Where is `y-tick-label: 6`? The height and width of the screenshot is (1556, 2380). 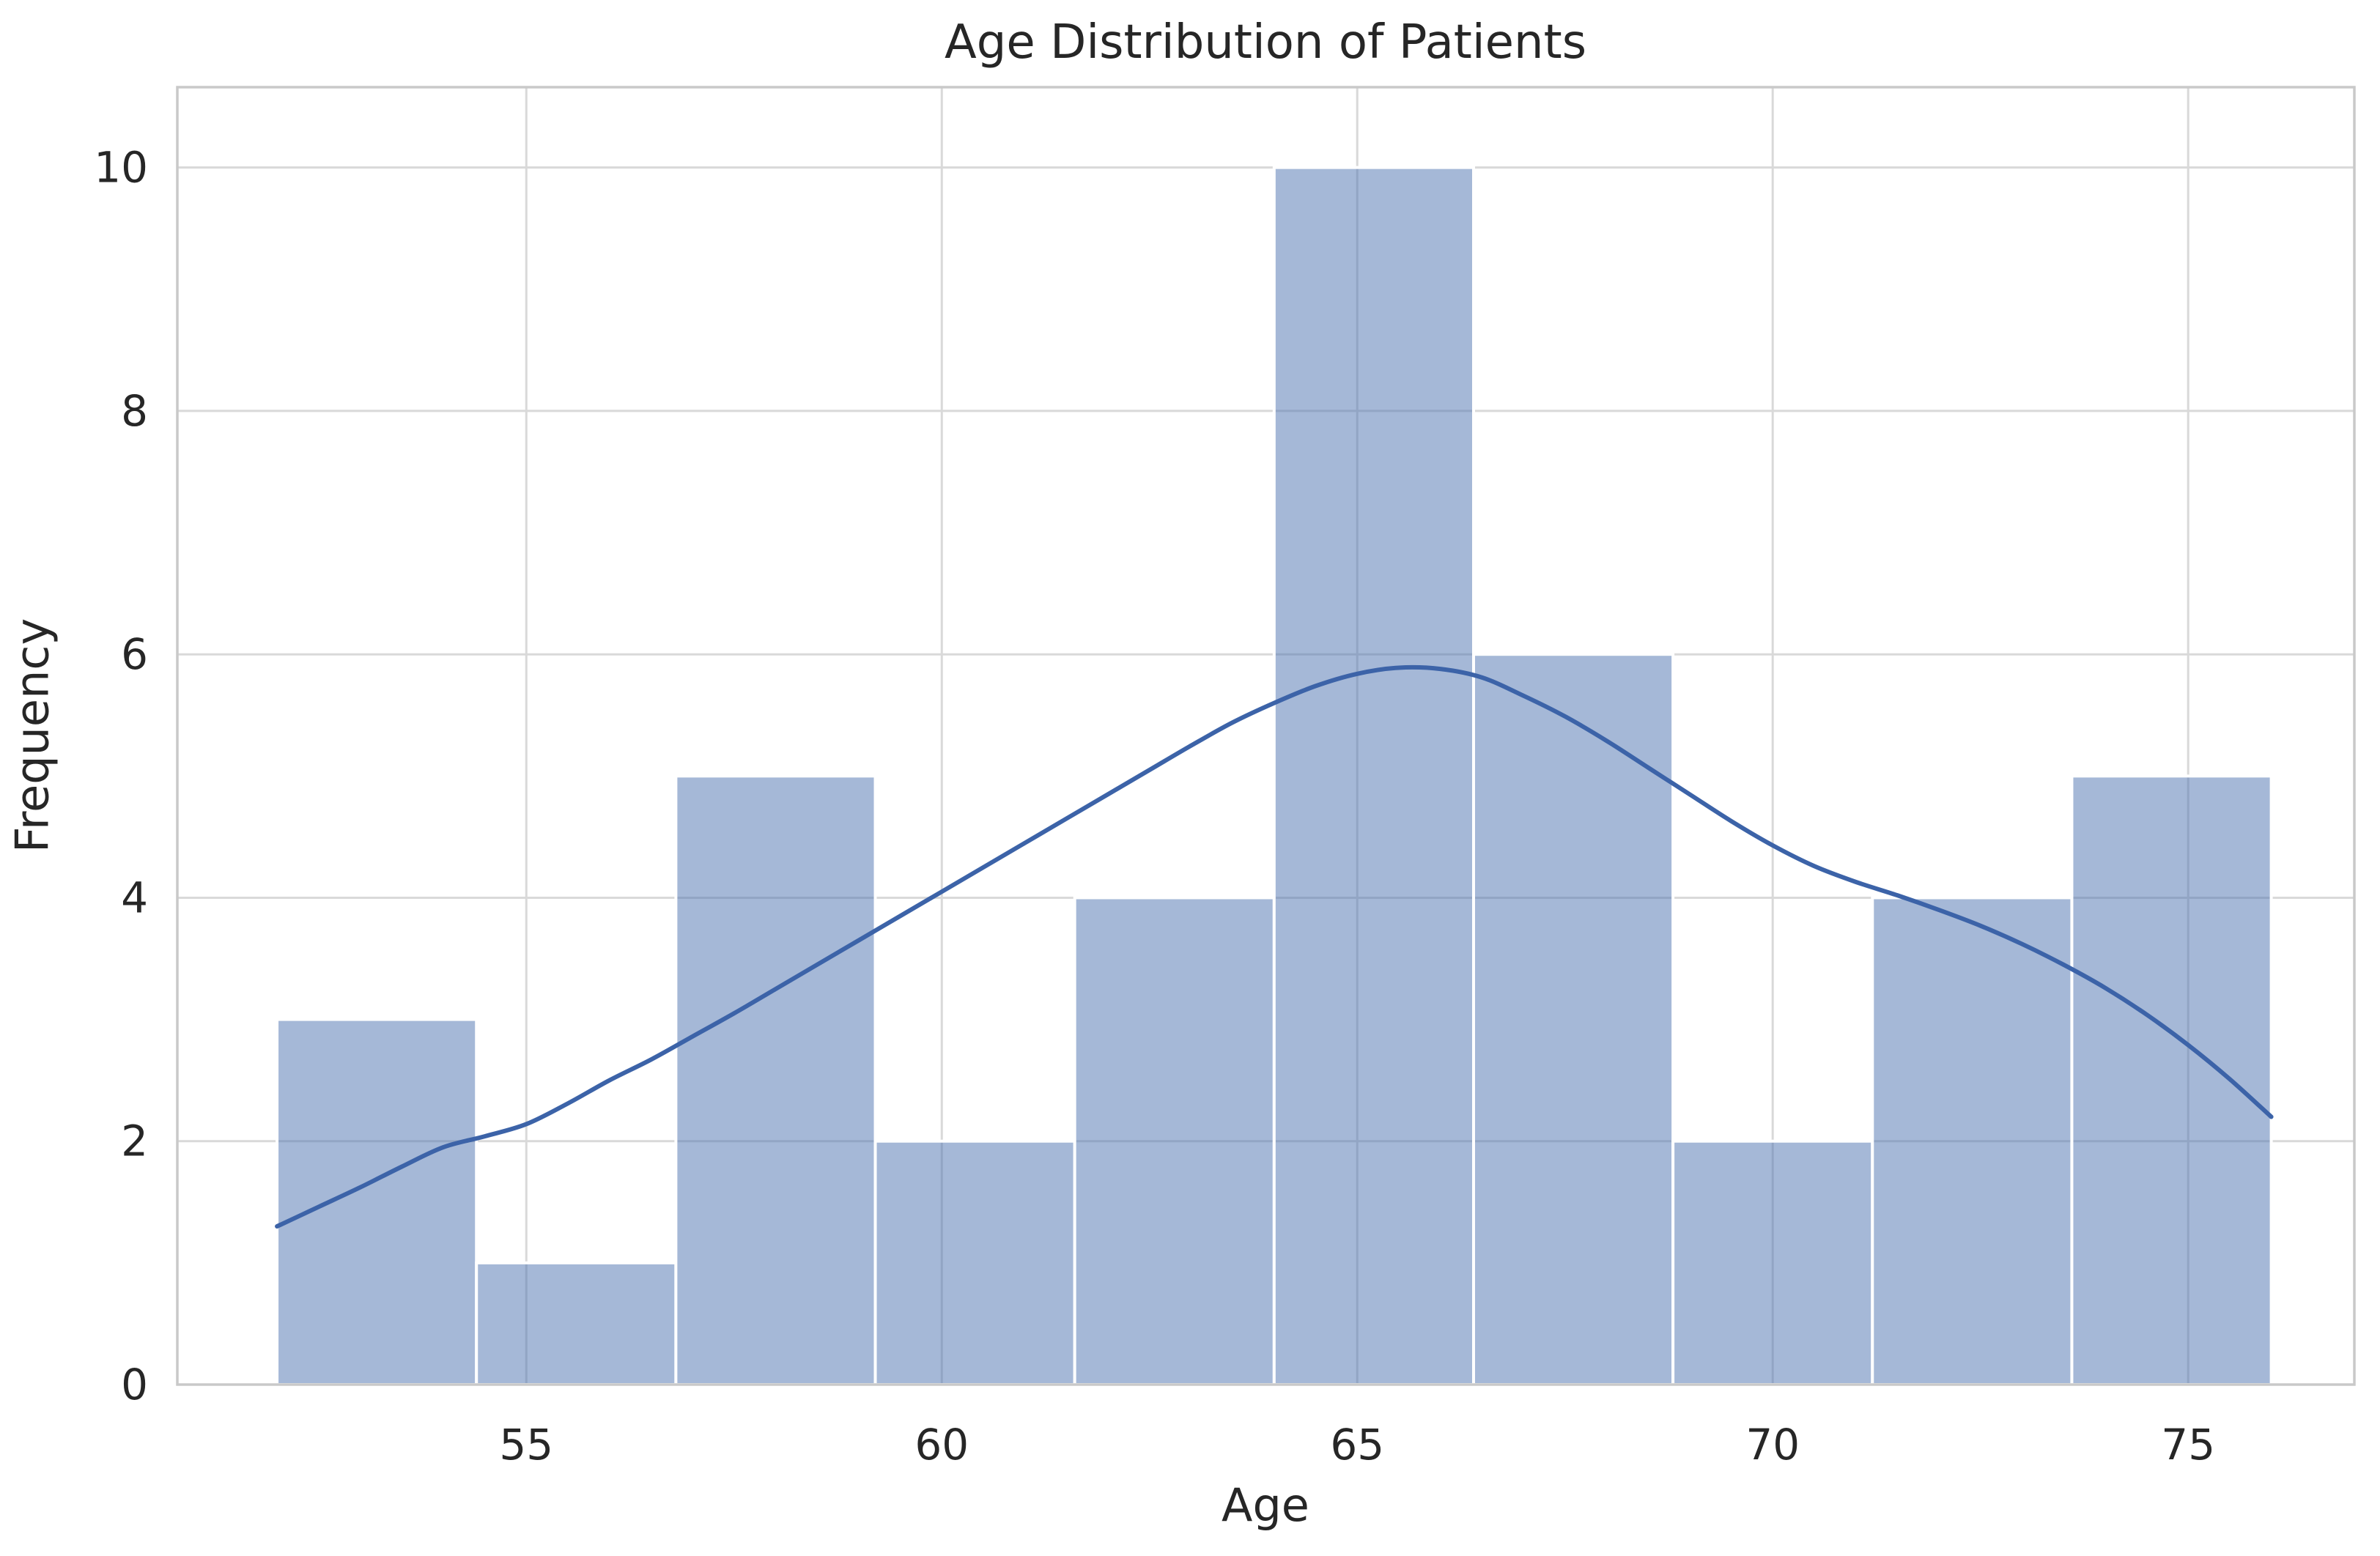 y-tick-label: 6 is located at coordinates (134, 654).